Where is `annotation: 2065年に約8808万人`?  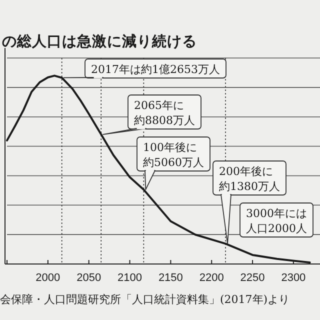
annotation: 2065年に約8808万人 is located at coordinates (164, 113).